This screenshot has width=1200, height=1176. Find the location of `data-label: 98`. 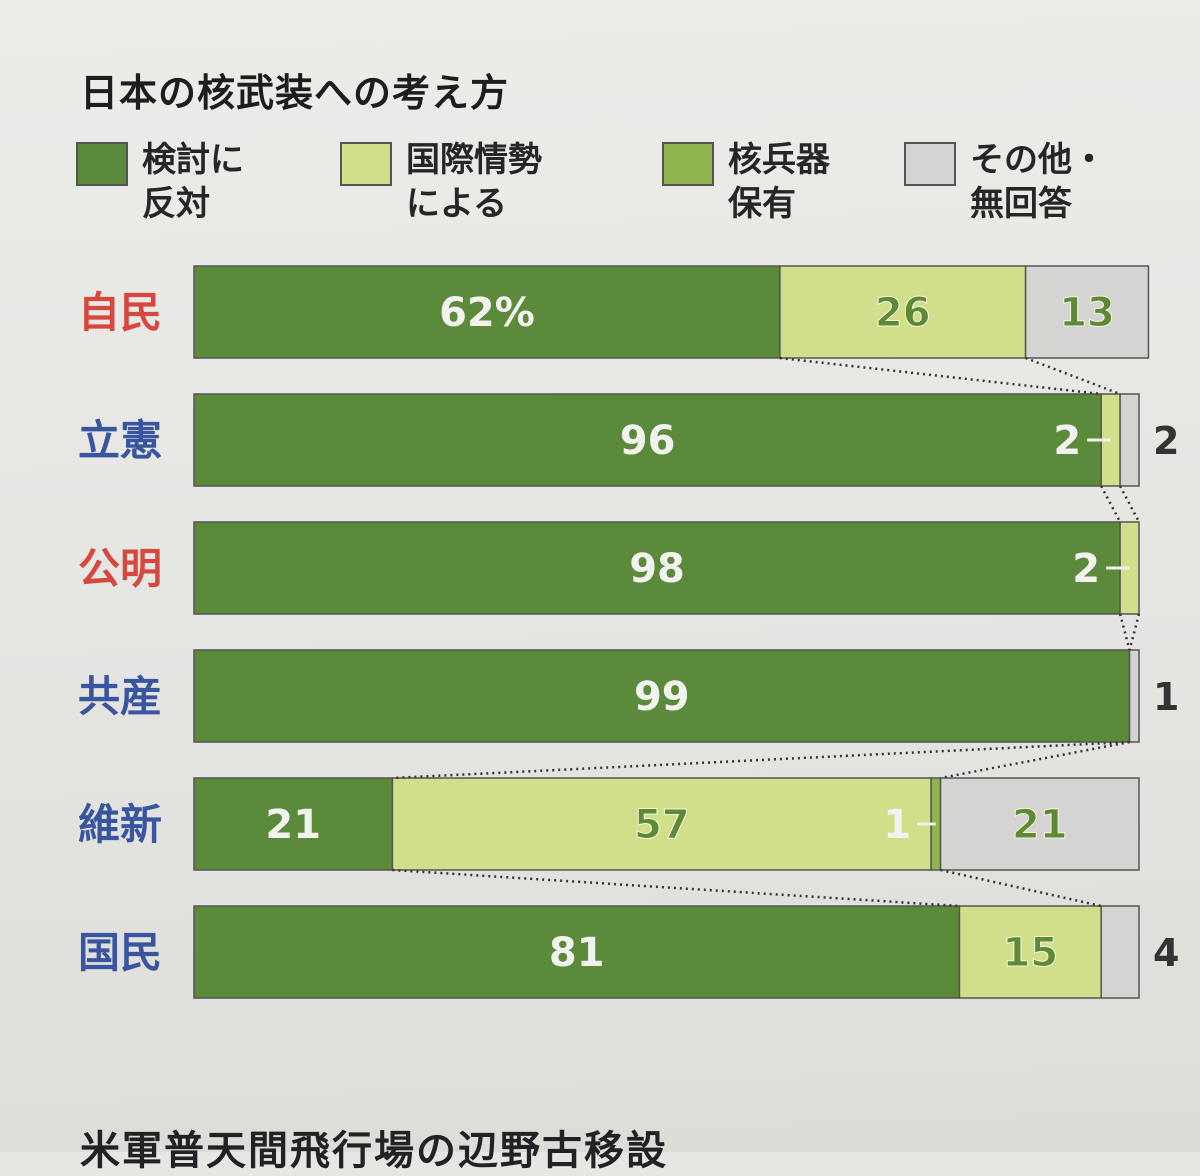

data-label: 98 is located at coordinates (657, 569).